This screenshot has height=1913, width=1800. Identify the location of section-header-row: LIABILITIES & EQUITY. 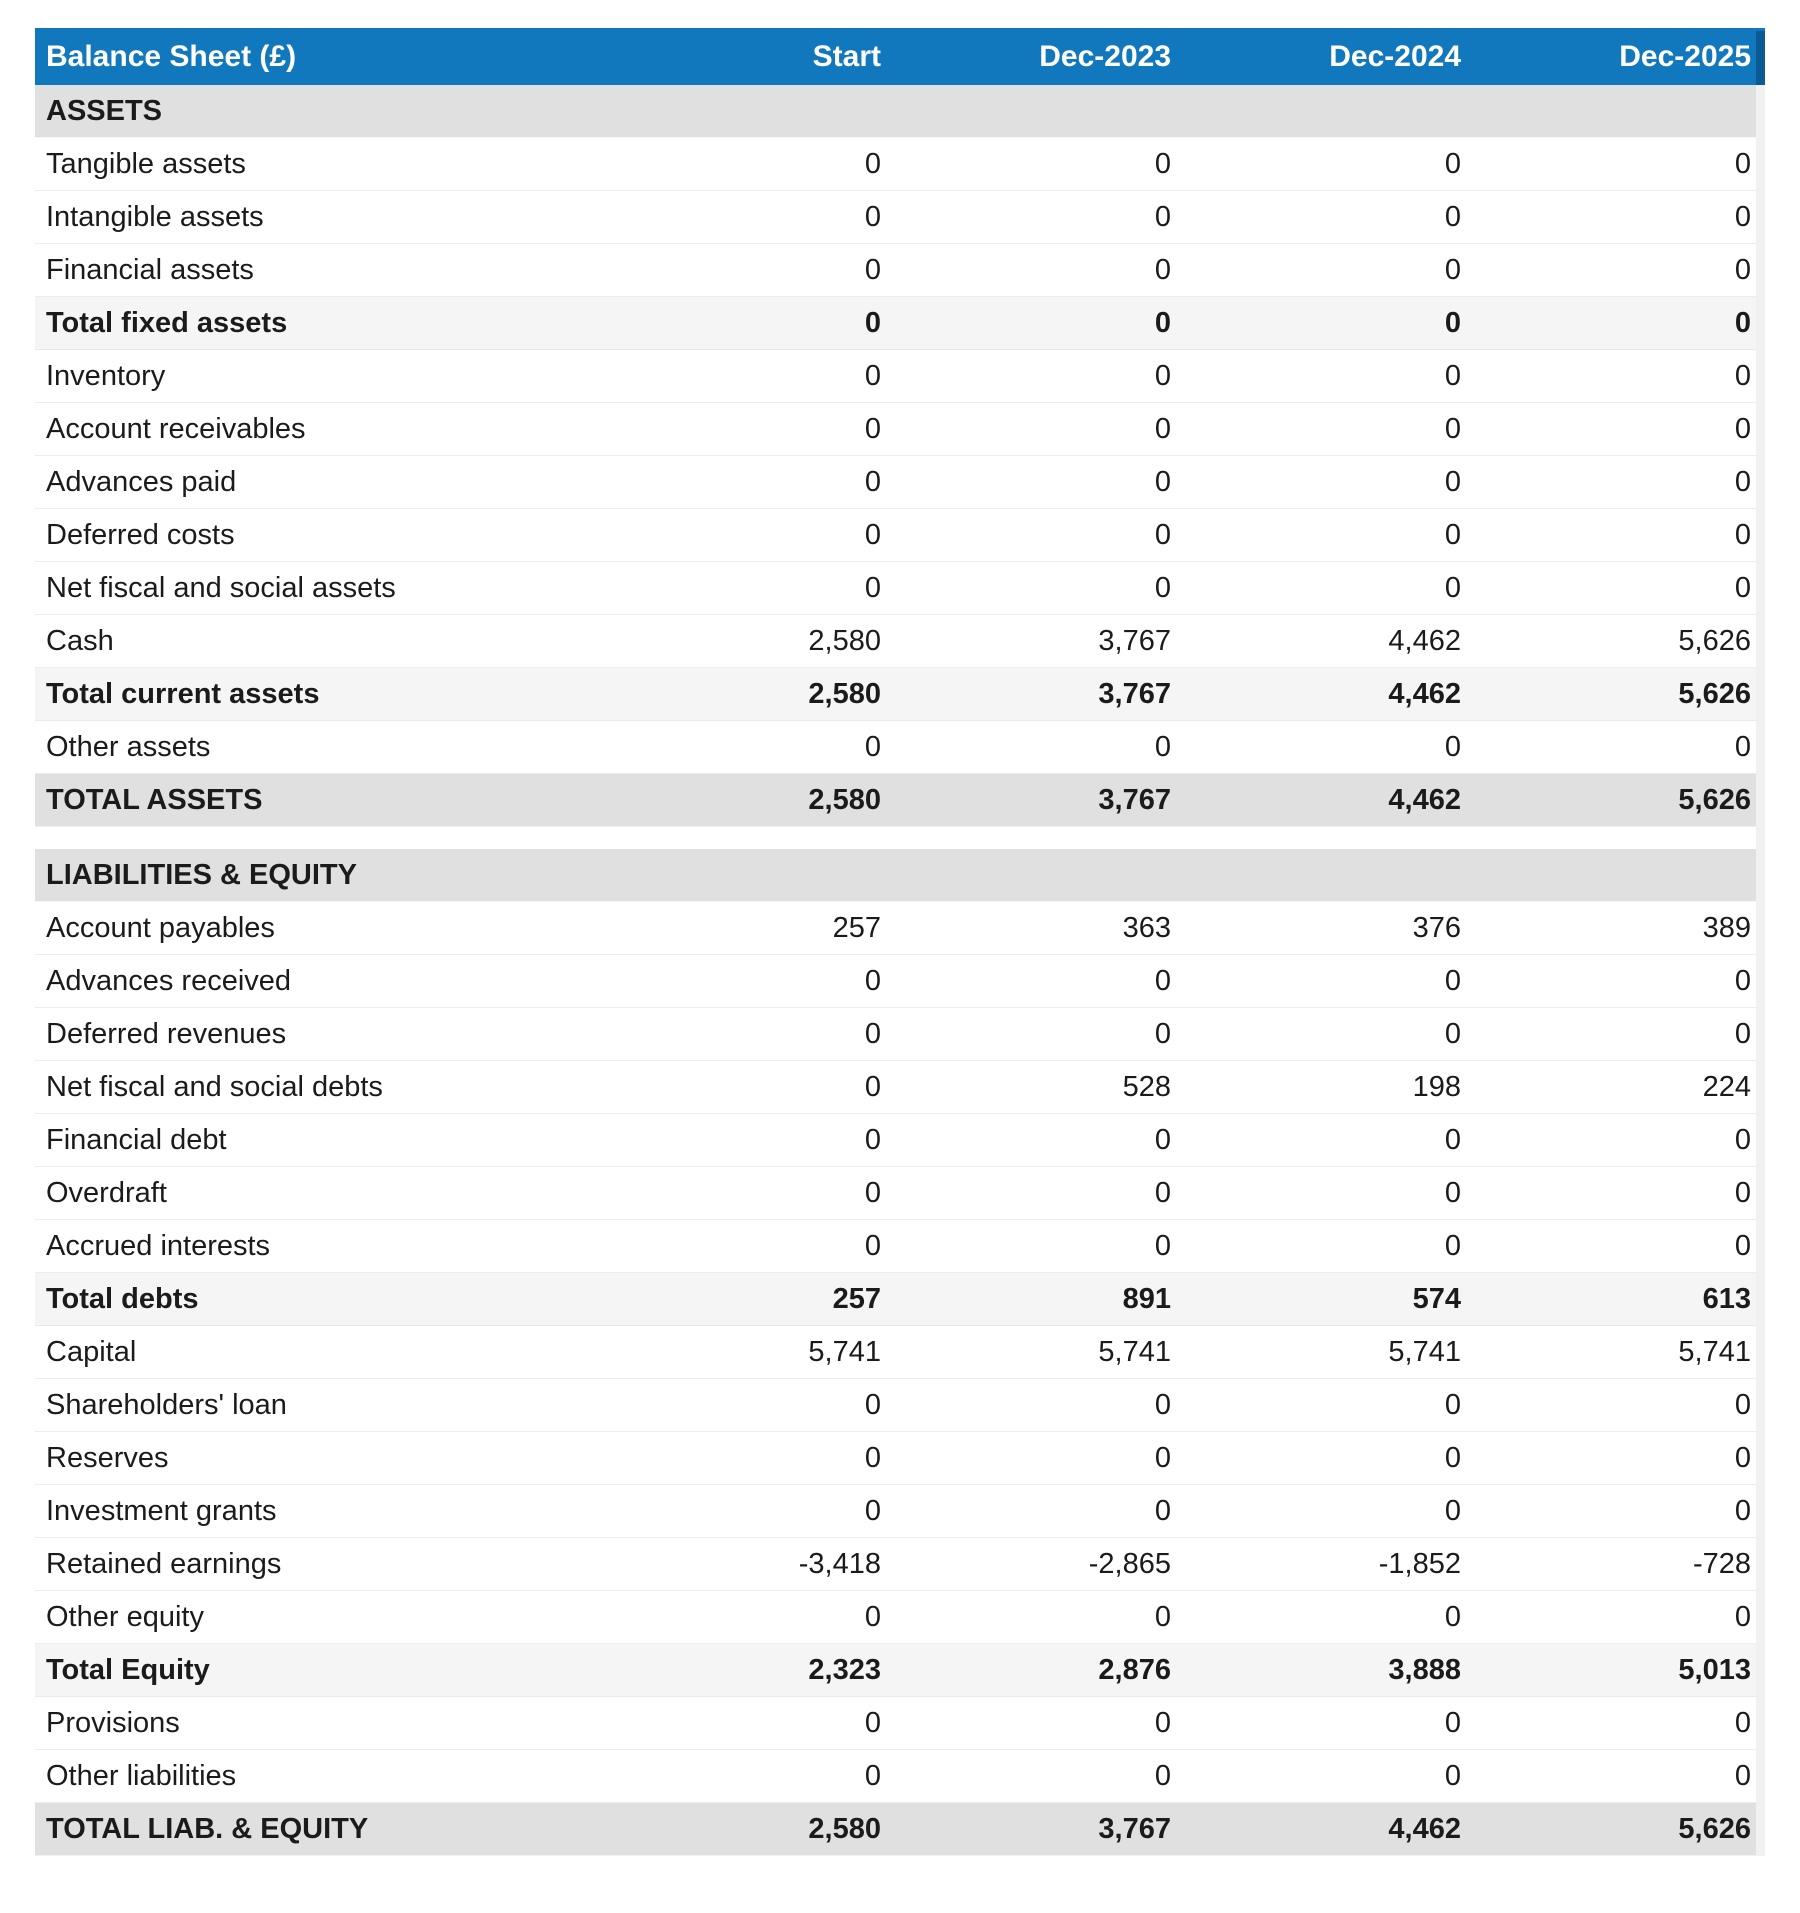
(900, 875).